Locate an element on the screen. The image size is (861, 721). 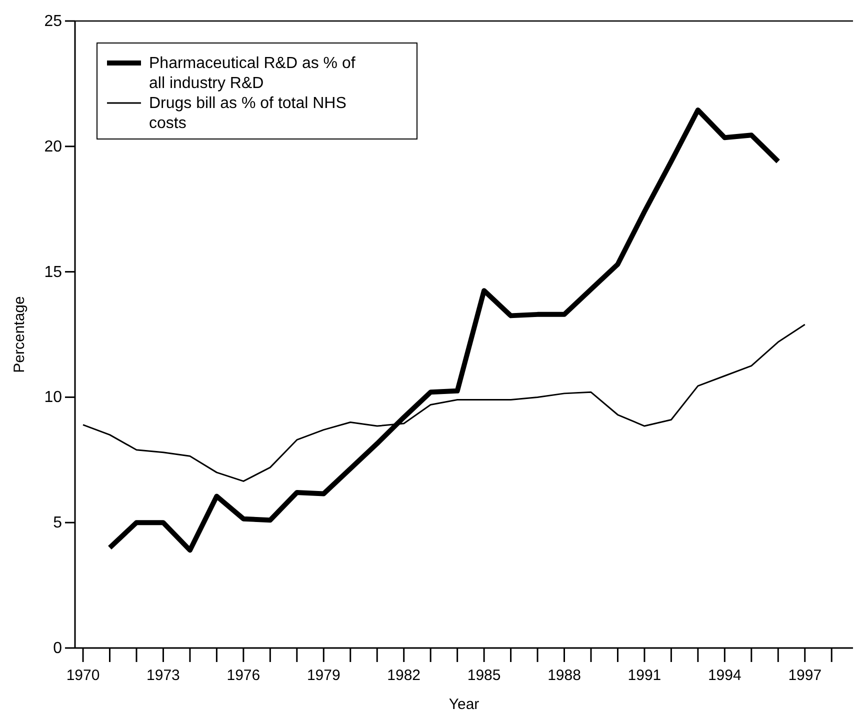
x-tick-label: 1988 is located at coordinates (564, 675).